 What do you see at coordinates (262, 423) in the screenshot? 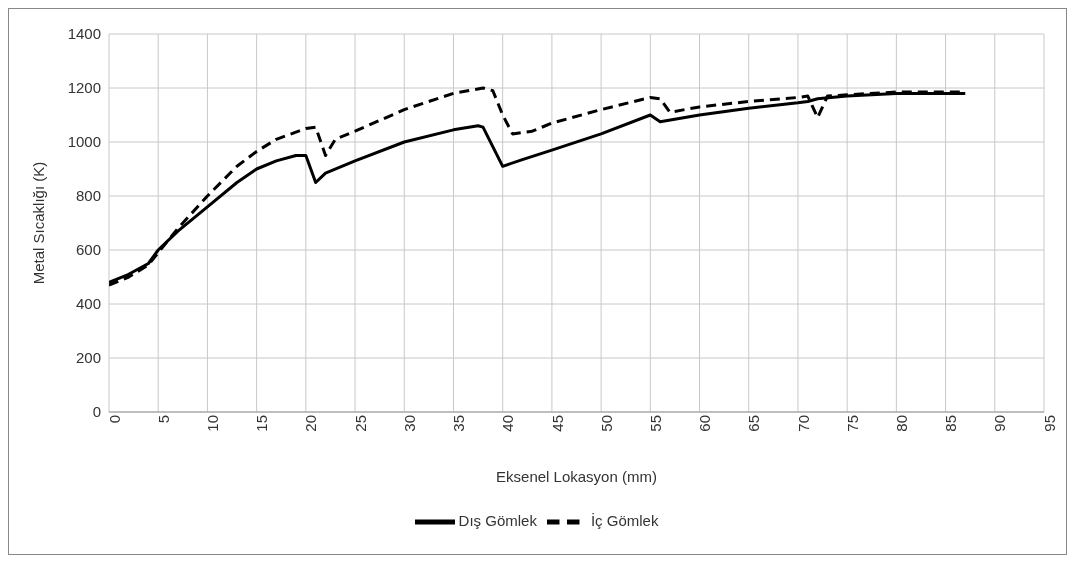
I see `x-tick-label: 15` at bounding box center [262, 423].